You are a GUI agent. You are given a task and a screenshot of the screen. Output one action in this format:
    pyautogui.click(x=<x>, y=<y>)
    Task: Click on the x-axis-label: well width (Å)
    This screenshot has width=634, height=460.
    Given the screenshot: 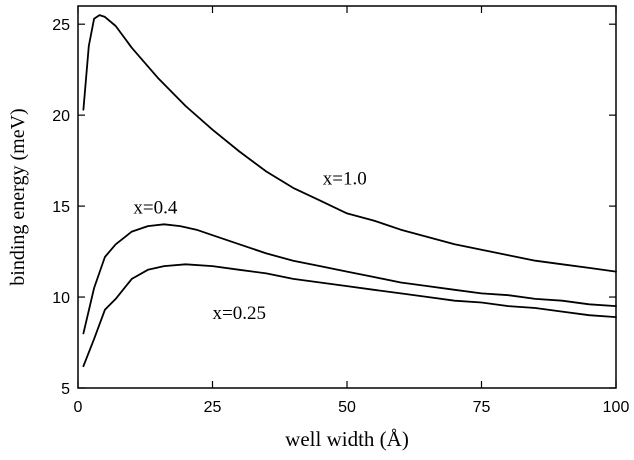 What is the action you would take?
    pyautogui.click(x=347, y=439)
    